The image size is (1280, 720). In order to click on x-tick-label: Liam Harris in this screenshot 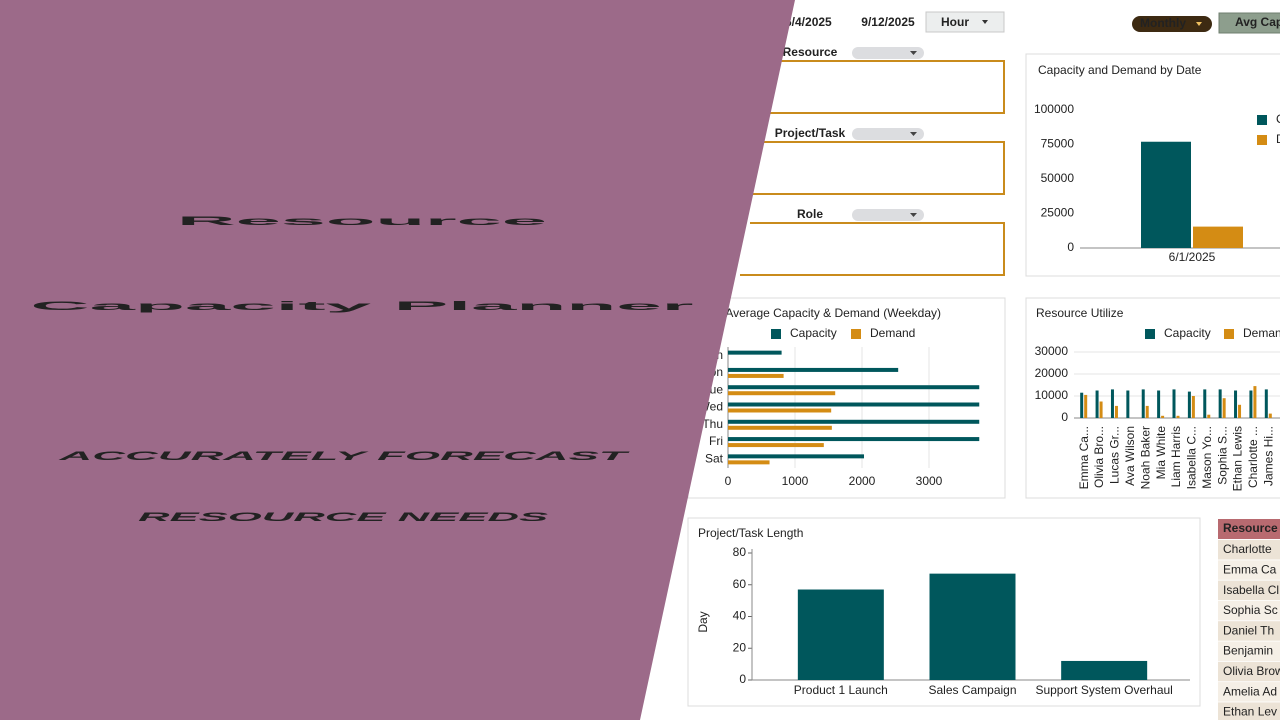, I will do `click(1176, 456)`.